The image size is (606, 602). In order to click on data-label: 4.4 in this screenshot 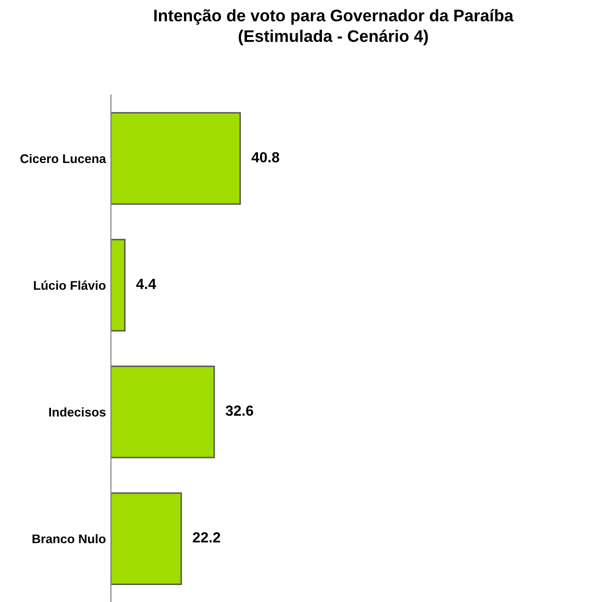, I will do `click(146, 283)`.